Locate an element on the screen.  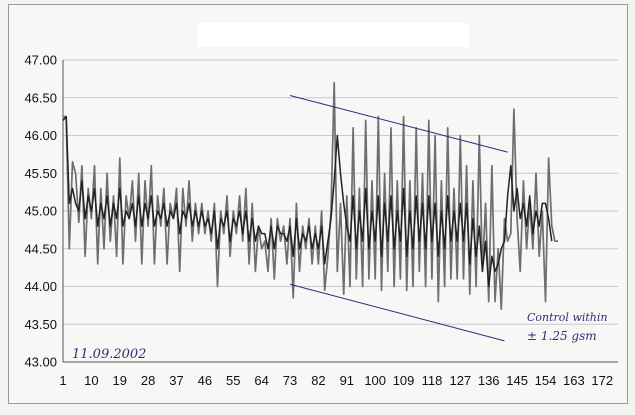
x-tick-label: 136 is located at coordinates (489, 380).